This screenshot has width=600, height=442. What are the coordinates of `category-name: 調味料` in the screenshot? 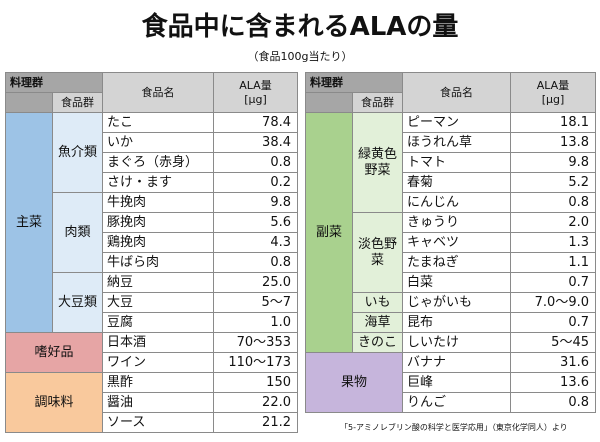 It's located at (54, 402).